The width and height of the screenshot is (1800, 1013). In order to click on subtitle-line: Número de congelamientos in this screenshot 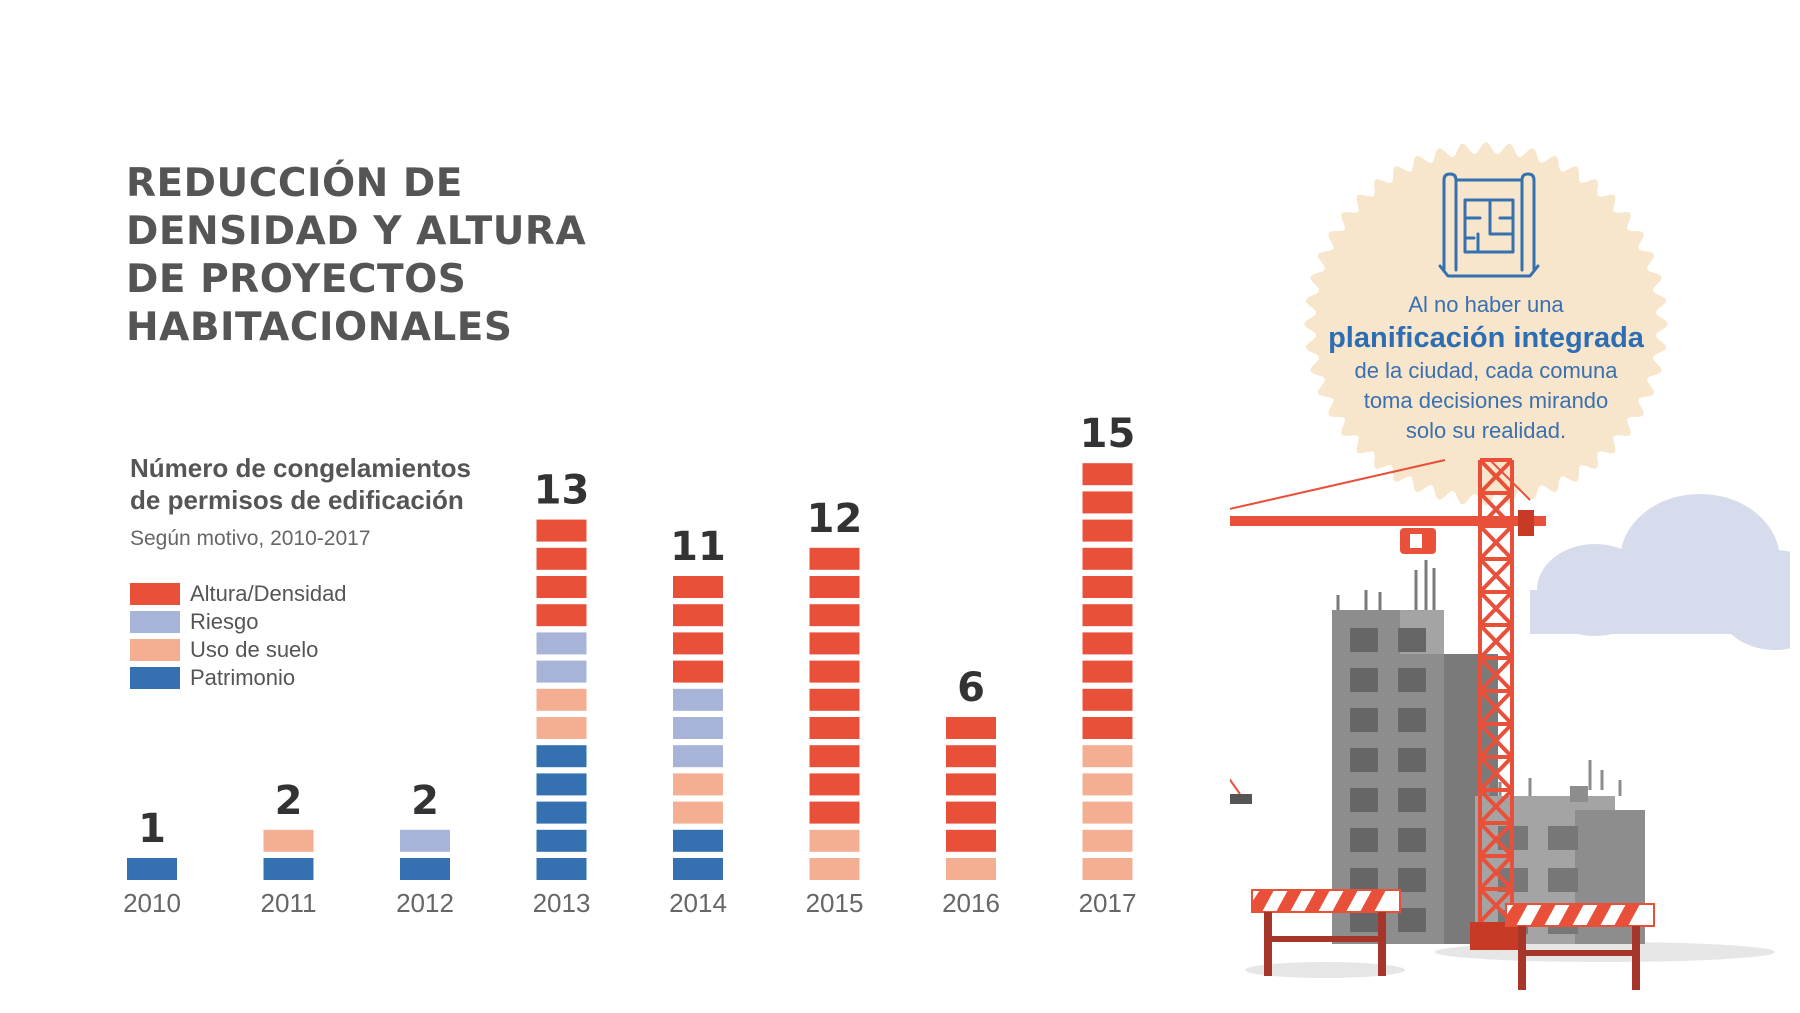, I will do `click(300, 468)`.